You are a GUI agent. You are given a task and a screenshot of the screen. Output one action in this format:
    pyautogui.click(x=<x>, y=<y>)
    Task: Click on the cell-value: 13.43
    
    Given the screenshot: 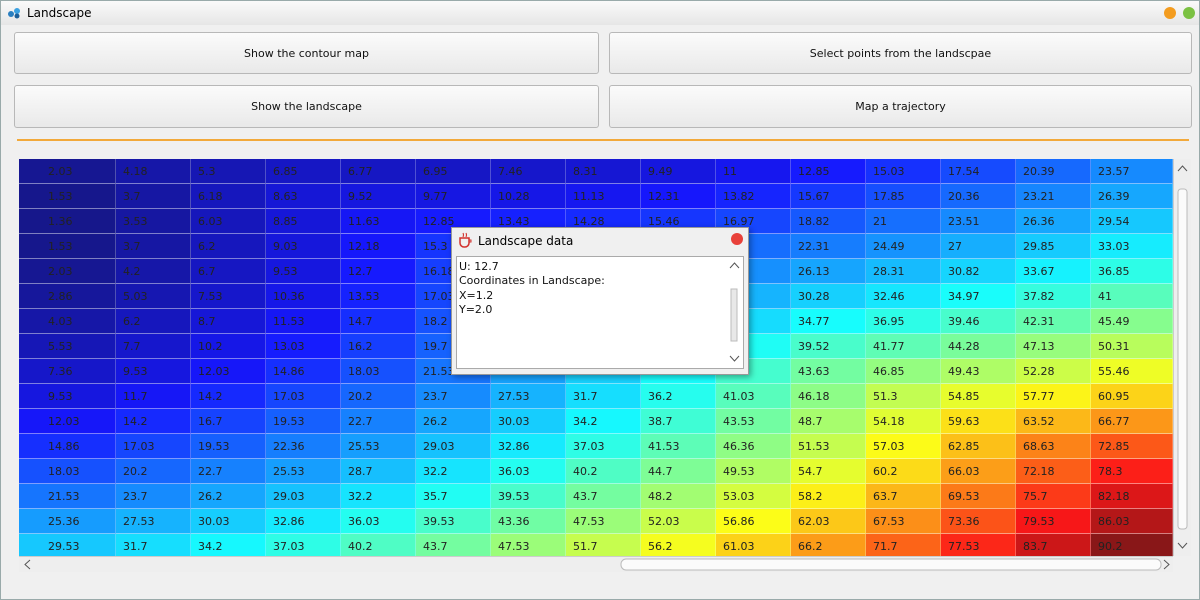 What is the action you would take?
    pyautogui.click(x=514, y=221)
    